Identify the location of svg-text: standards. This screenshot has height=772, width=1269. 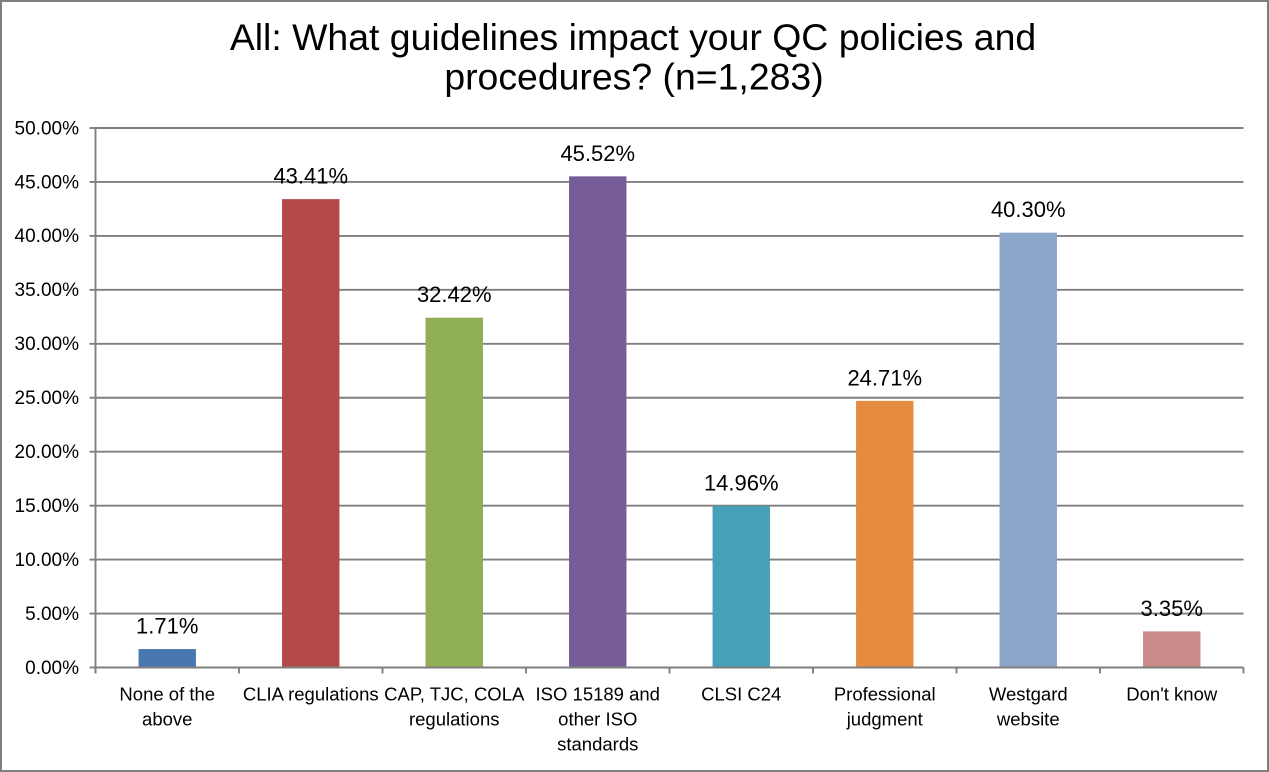
(597, 744).